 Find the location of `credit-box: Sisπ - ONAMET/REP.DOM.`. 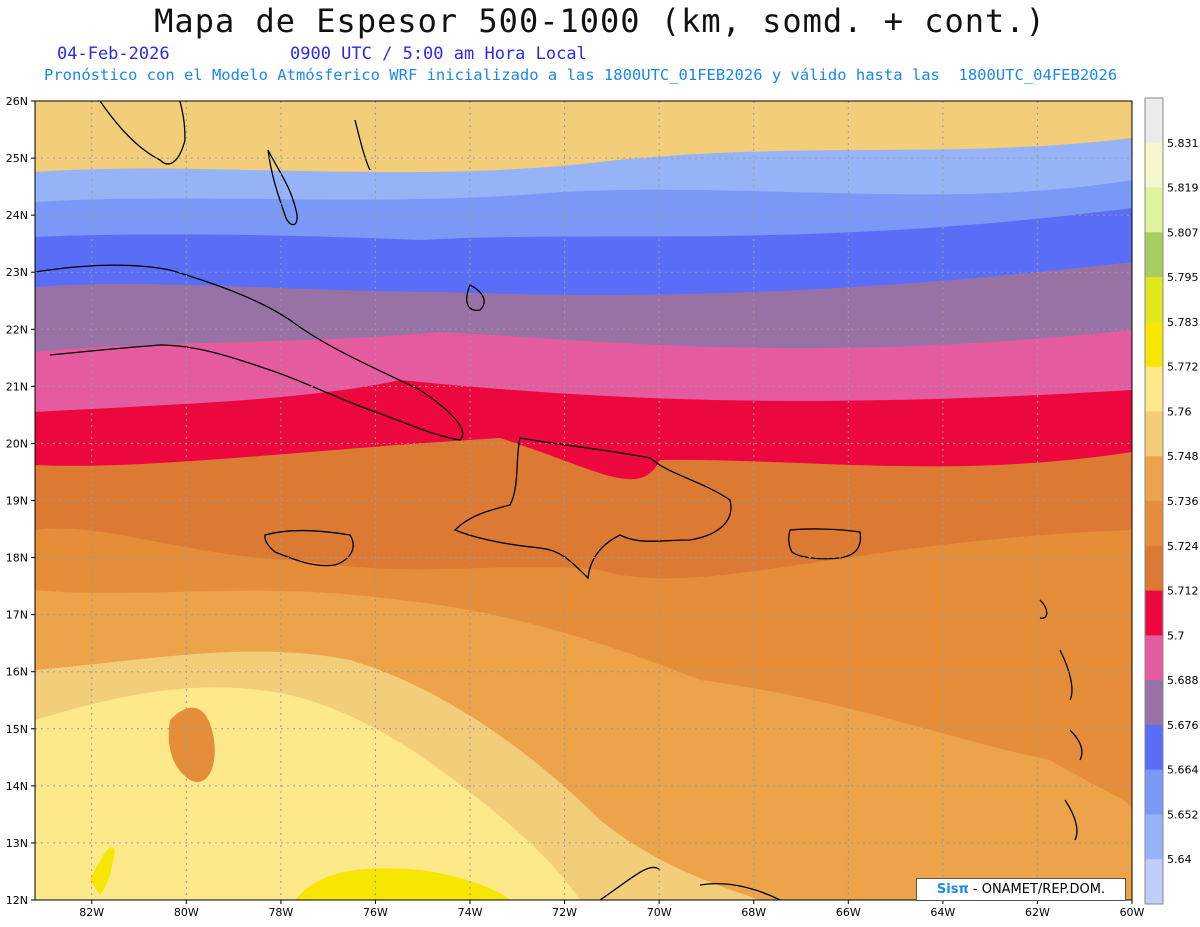

credit-box: Sisπ - ONAMET/REP.DOM. is located at coordinates (1021, 889).